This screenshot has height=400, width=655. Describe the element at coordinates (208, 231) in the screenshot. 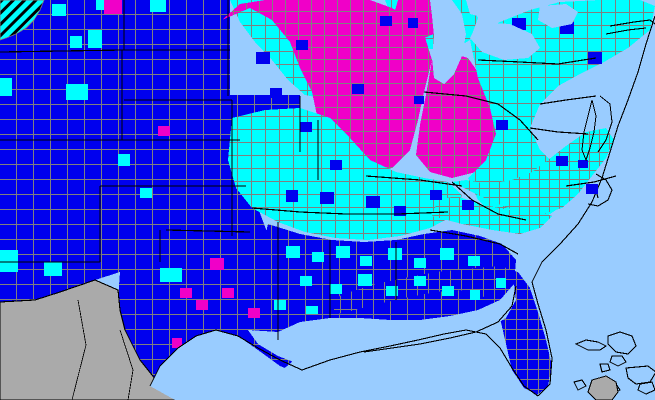

I see `border-ok-tx` at that location.